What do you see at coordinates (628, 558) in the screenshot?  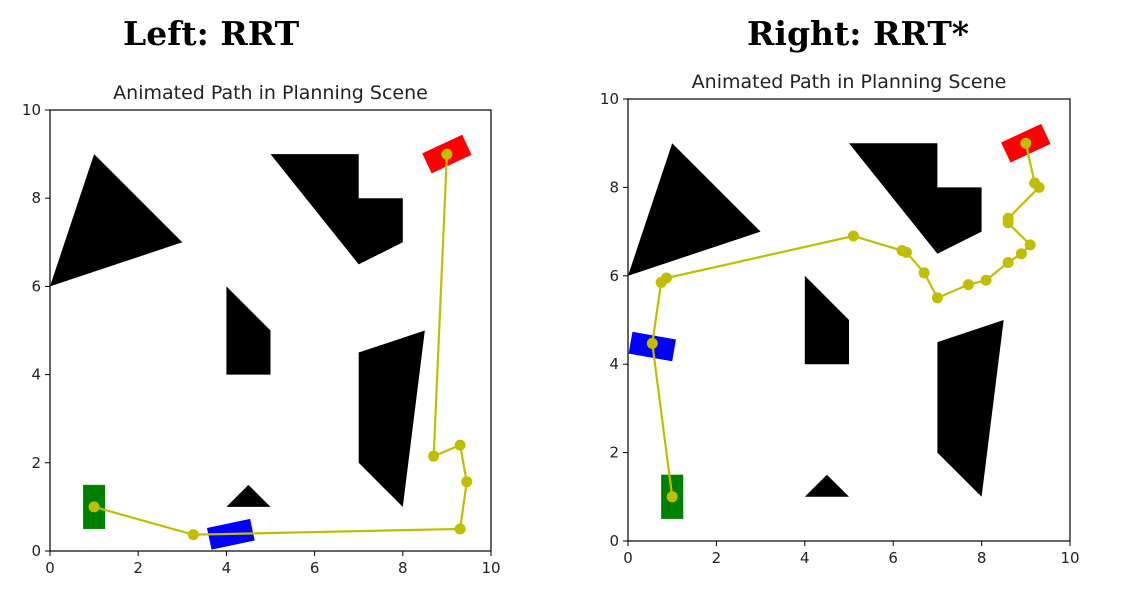 I see `right-xtick-label-0: 0` at bounding box center [628, 558].